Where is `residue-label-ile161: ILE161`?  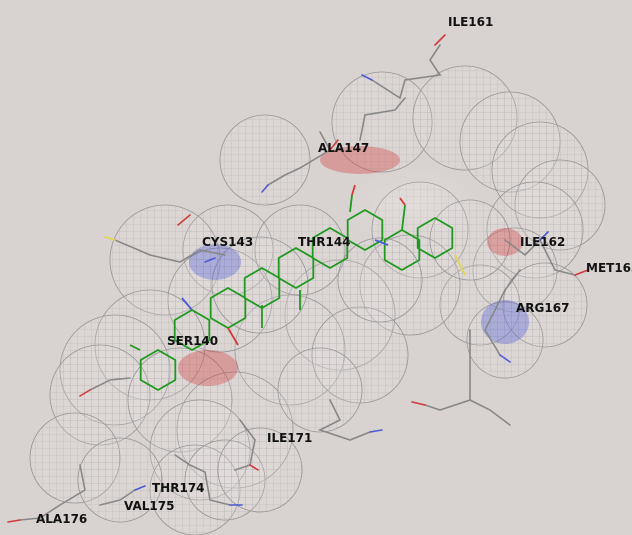
residue-label-ile161: ILE161 is located at coordinates (470, 22).